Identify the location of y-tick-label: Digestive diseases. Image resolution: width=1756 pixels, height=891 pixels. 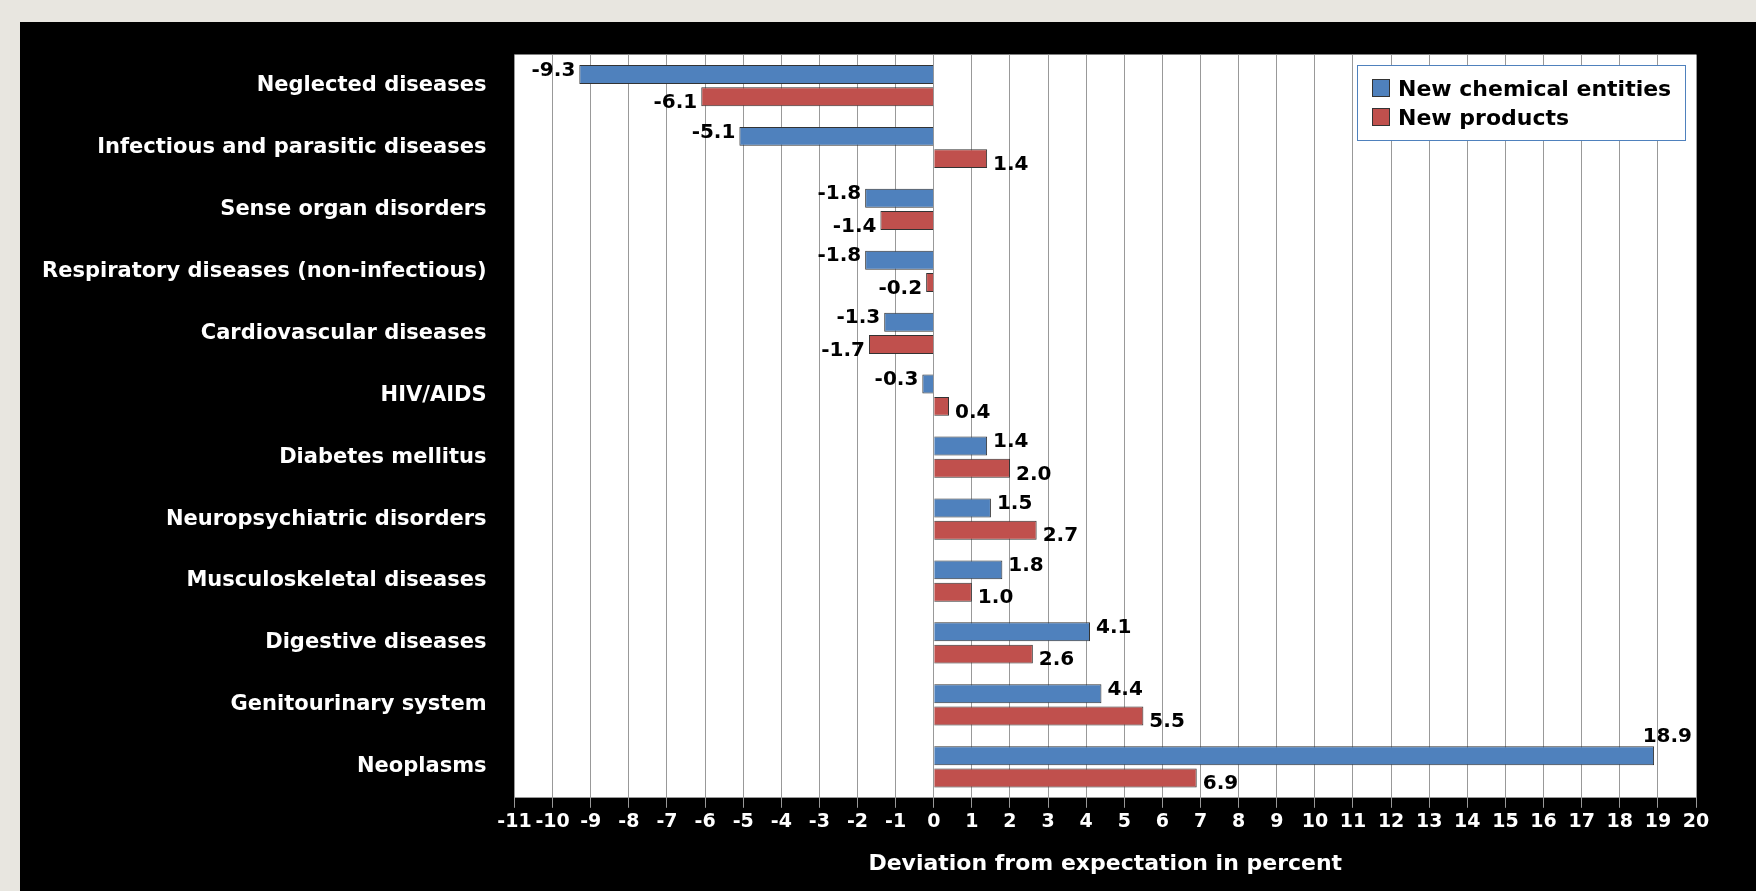
(376, 641).